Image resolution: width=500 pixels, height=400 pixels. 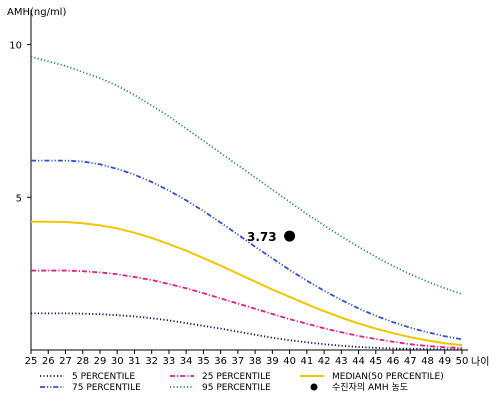 What do you see at coordinates (358, 361) in the screenshot?
I see `x-tick-label: 44` at bounding box center [358, 361].